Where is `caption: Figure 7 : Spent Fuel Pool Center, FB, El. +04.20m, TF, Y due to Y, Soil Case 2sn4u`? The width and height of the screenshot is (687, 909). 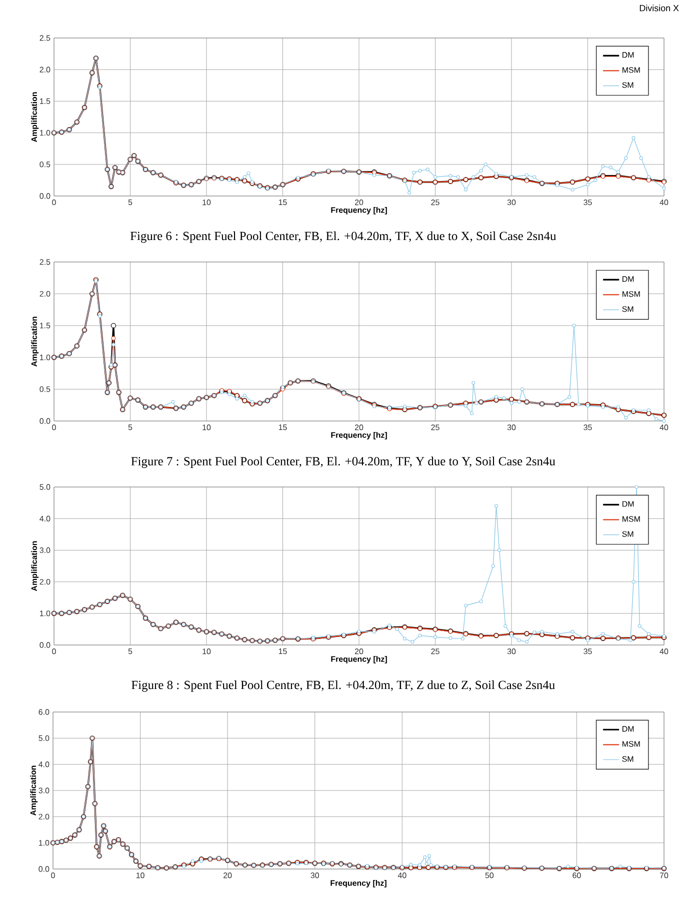
caption: Figure 7 : Spent Fuel Pool Center, FB, El. +04.20m, TF, Y due to Y, Soil Case 2sn4u is located at coordinates (343, 462).